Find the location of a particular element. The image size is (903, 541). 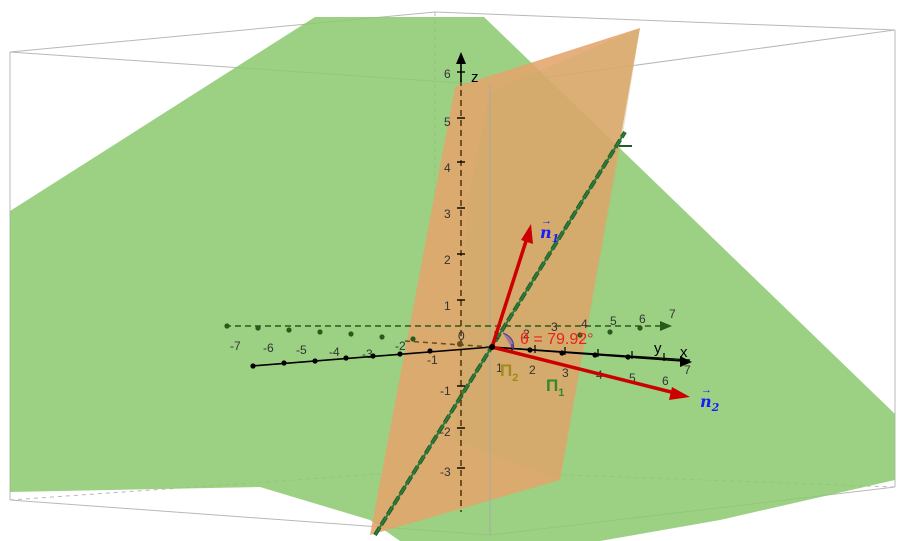

x-axis-label: x is located at coordinates (684, 352).